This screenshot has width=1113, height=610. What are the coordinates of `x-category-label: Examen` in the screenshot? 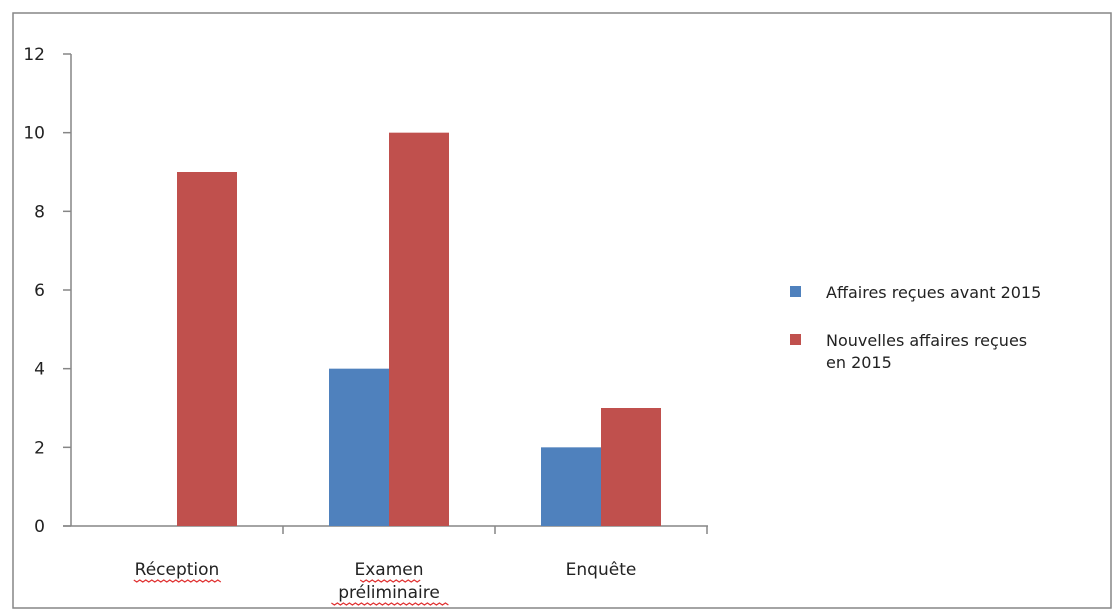 It's located at (388, 570).